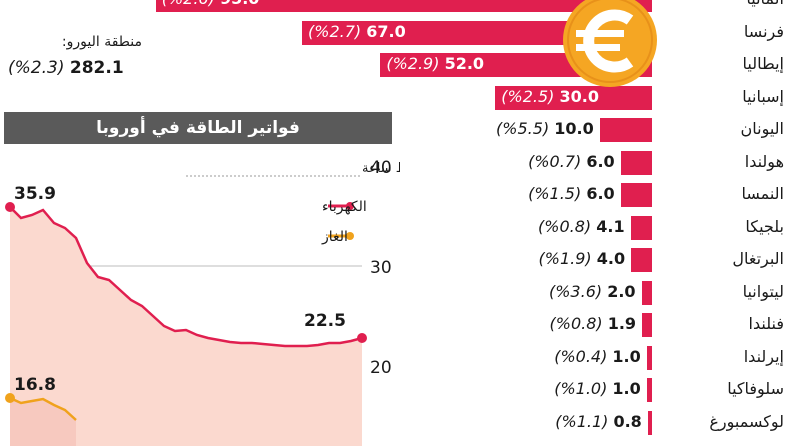 This screenshot has height=446, width=792. Describe the element at coordinates (763, 291) in the screenshot. I see `country-label: ليتوانيا` at that location.